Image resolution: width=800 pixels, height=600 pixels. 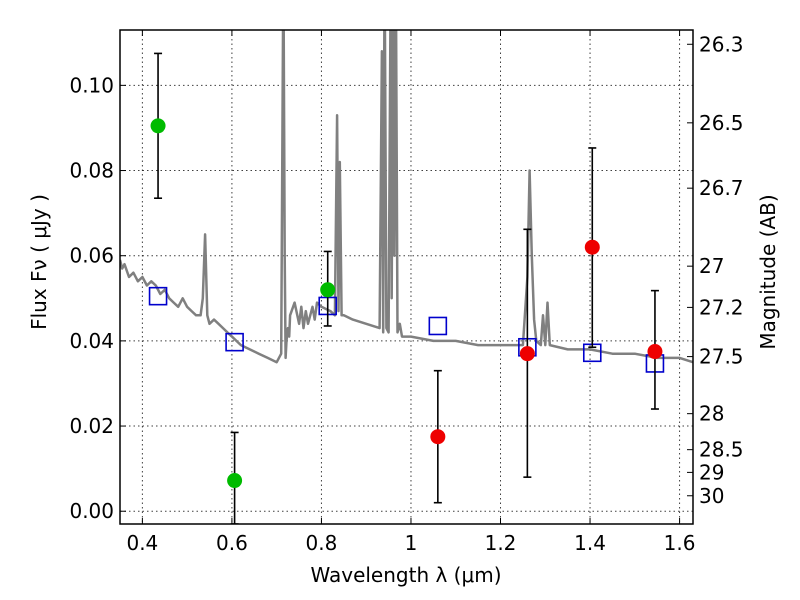 I want to click on magnitude-tick-label: 27.2, so click(x=721, y=307).